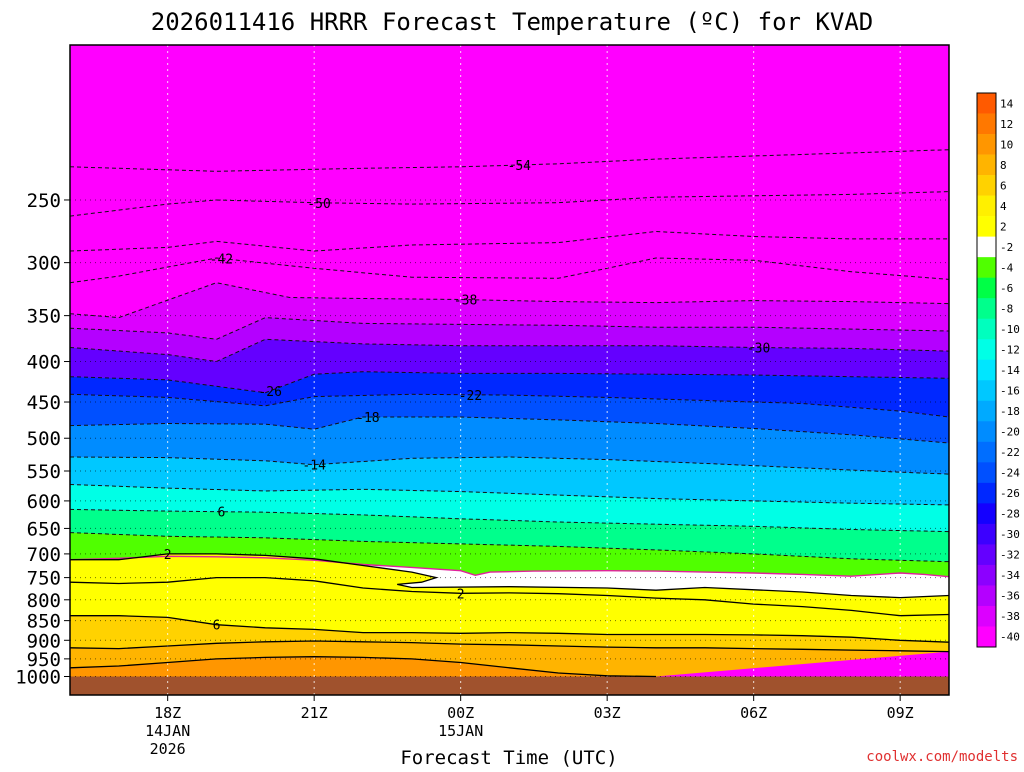 This screenshot has width=1024, height=772. Describe the element at coordinates (44, 601) in the screenshot. I see `y-tick-label-800: 800` at that location.